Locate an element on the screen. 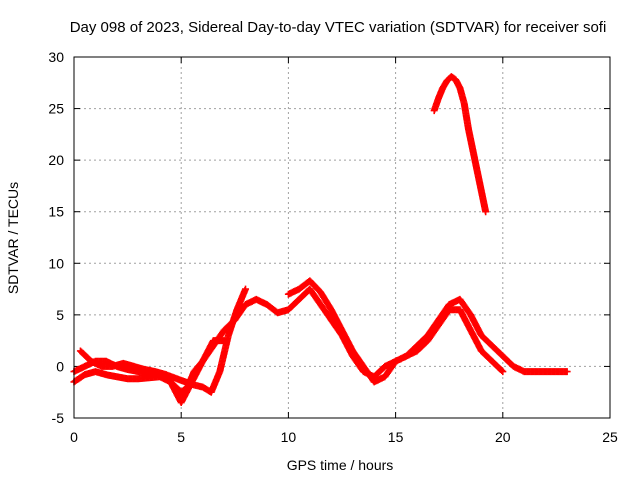  x-tick-label: 5 is located at coordinates (181, 437).